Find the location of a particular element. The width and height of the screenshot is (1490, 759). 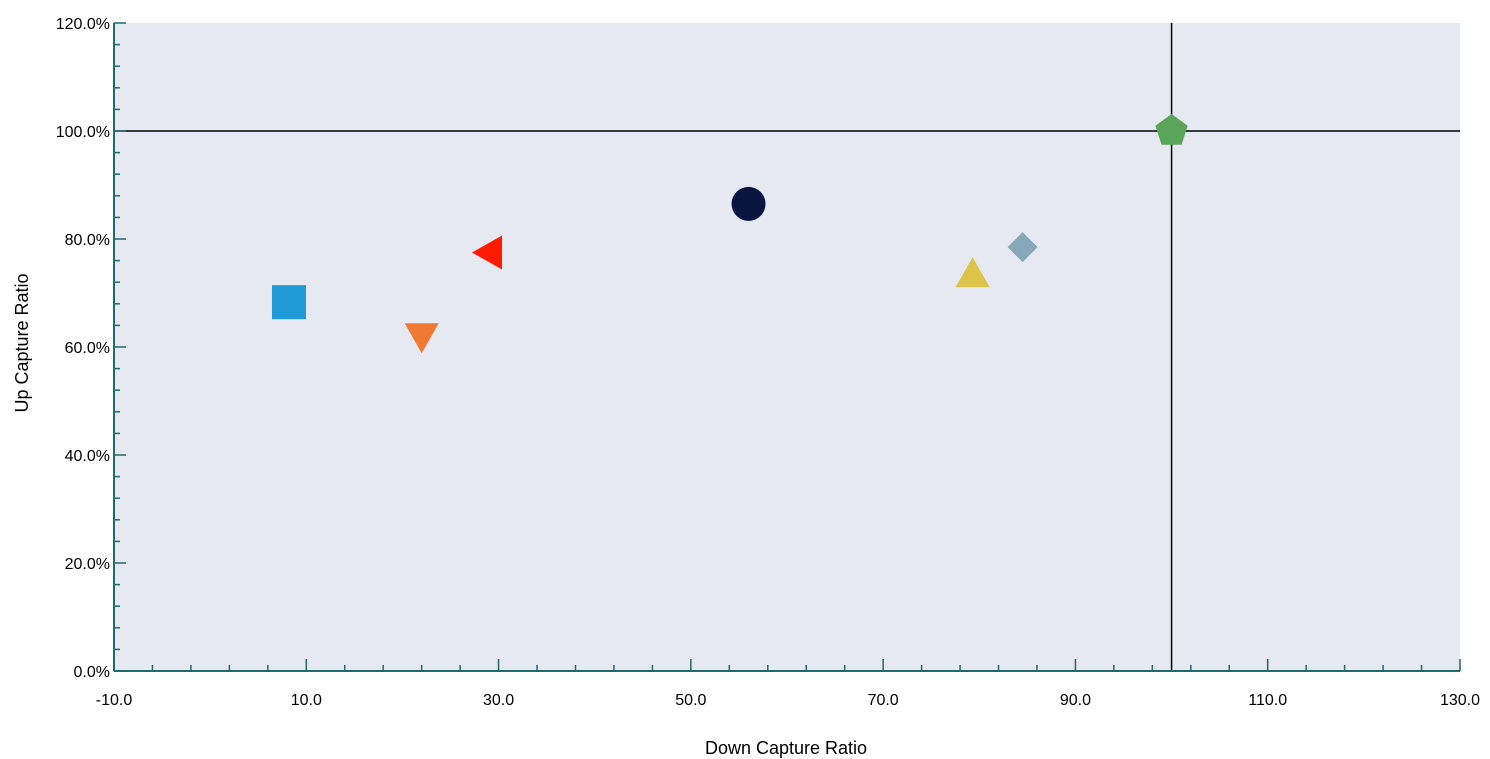

triangle-down-marker is located at coordinates (421, 338).